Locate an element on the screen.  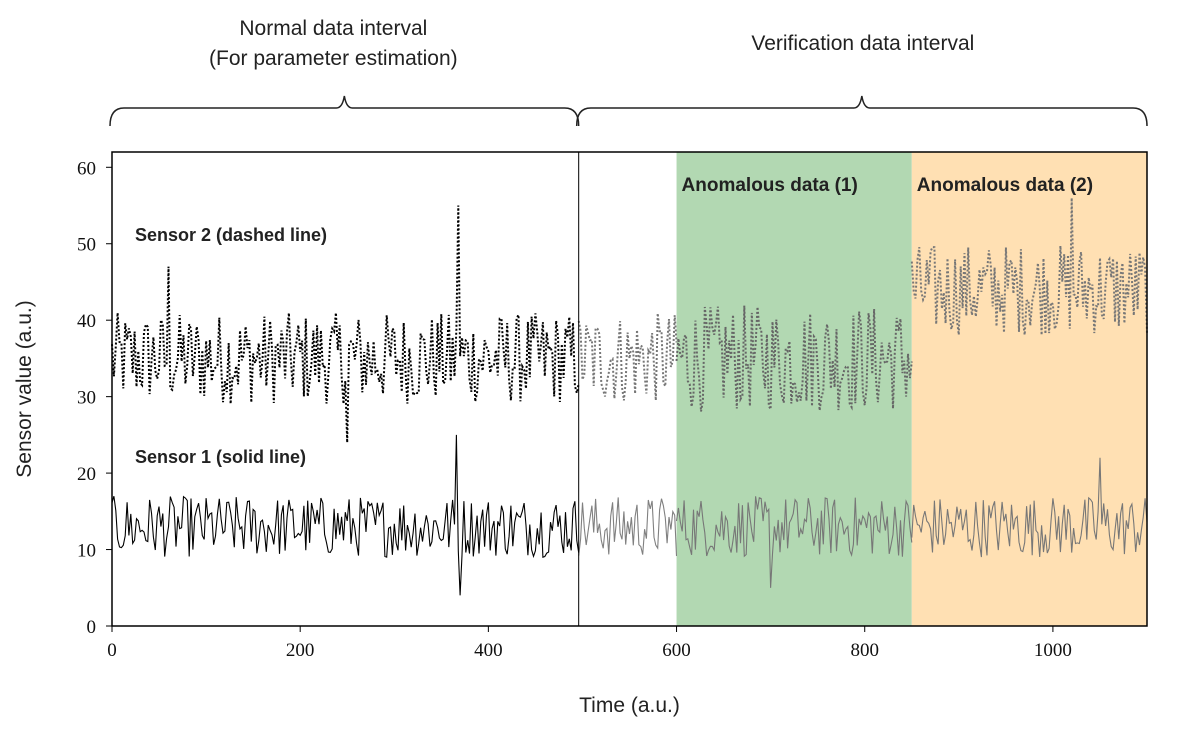
interval-label-verification: Verification data interval is located at coordinates (862, 43).